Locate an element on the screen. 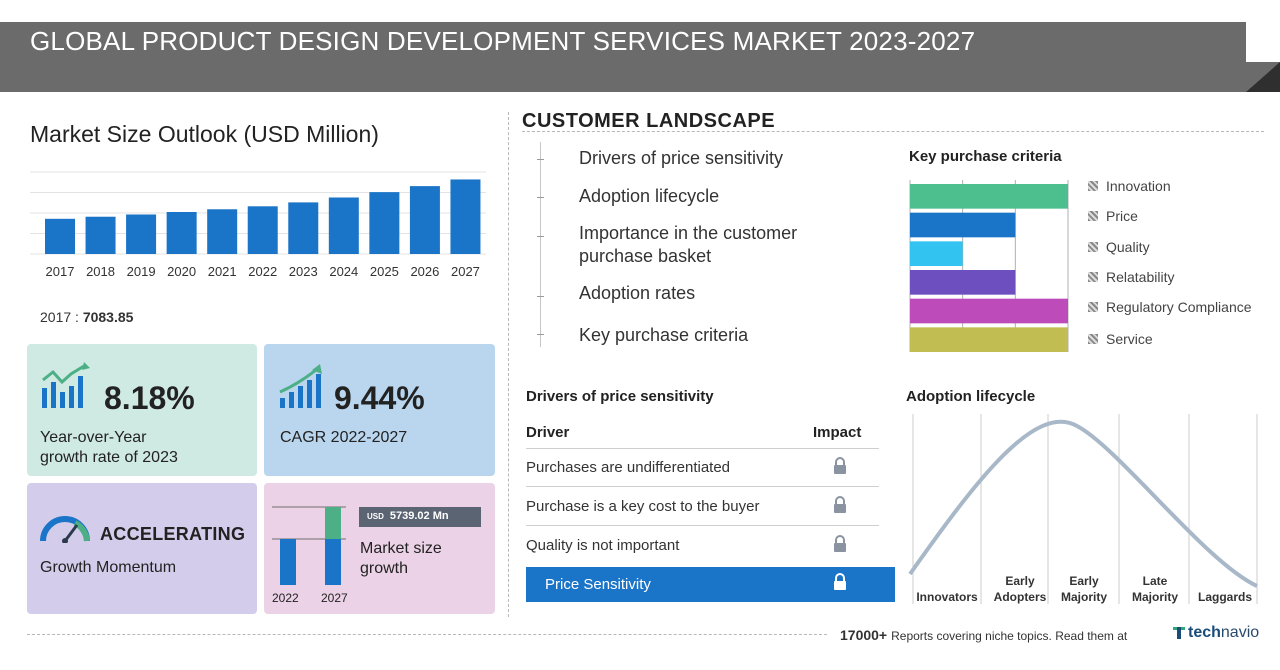 The width and height of the screenshot is (1280, 670). legend-label: Price is located at coordinates (1122, 216).